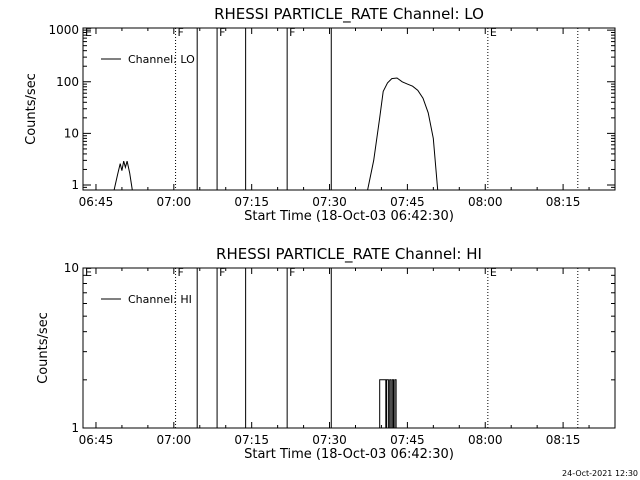 This screenshot has height=480, width=640. Describe the element at coordinates (349, 254) in the screenshot. I see `chart-title: RHESSI PARTICLE_RATE Channel: HI` at that location.